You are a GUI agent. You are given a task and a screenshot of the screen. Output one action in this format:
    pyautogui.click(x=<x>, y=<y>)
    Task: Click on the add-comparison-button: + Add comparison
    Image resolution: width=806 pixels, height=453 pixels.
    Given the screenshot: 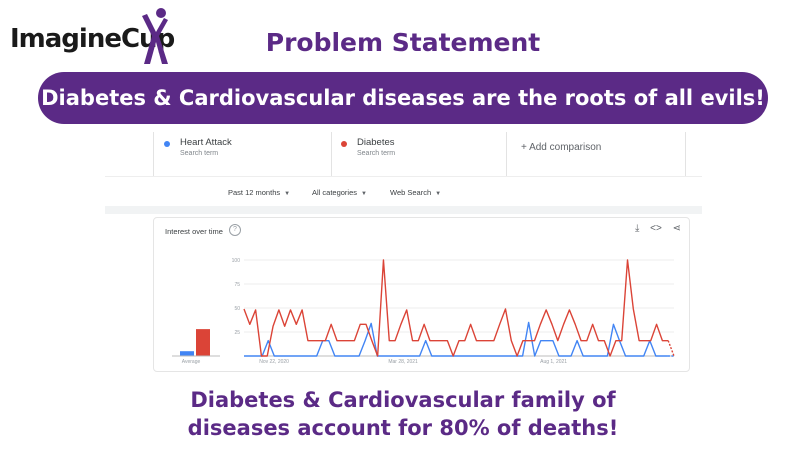 What is the action you would take?
    pyautogui.click(x=561, y=147)
    